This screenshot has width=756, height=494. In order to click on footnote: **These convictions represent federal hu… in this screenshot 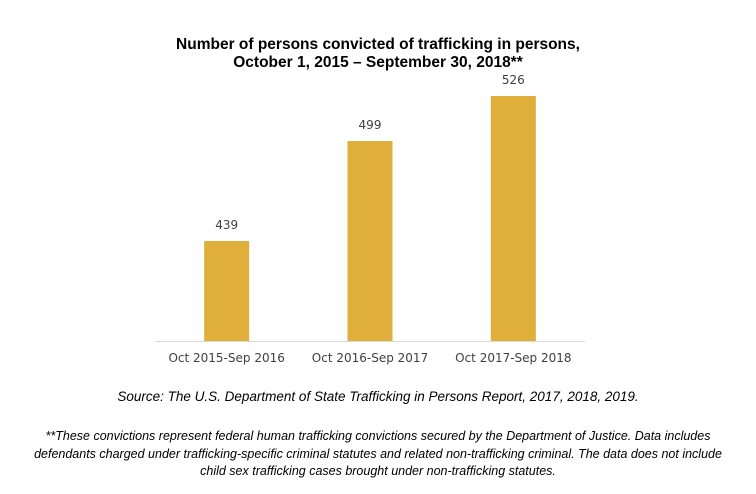, I will do `click(378, 453)`.